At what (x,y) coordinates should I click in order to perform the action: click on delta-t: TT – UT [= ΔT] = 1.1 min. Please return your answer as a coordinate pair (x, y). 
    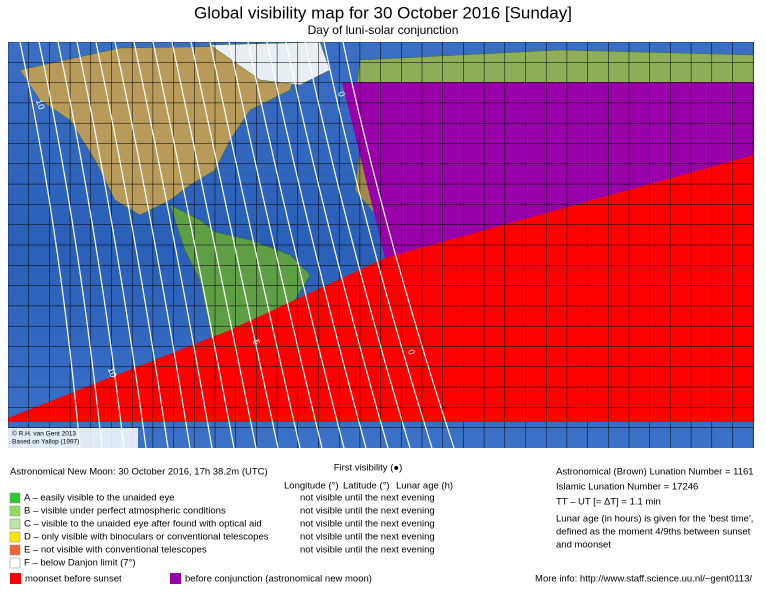
    Looking at the image, I should click on (608, 502).